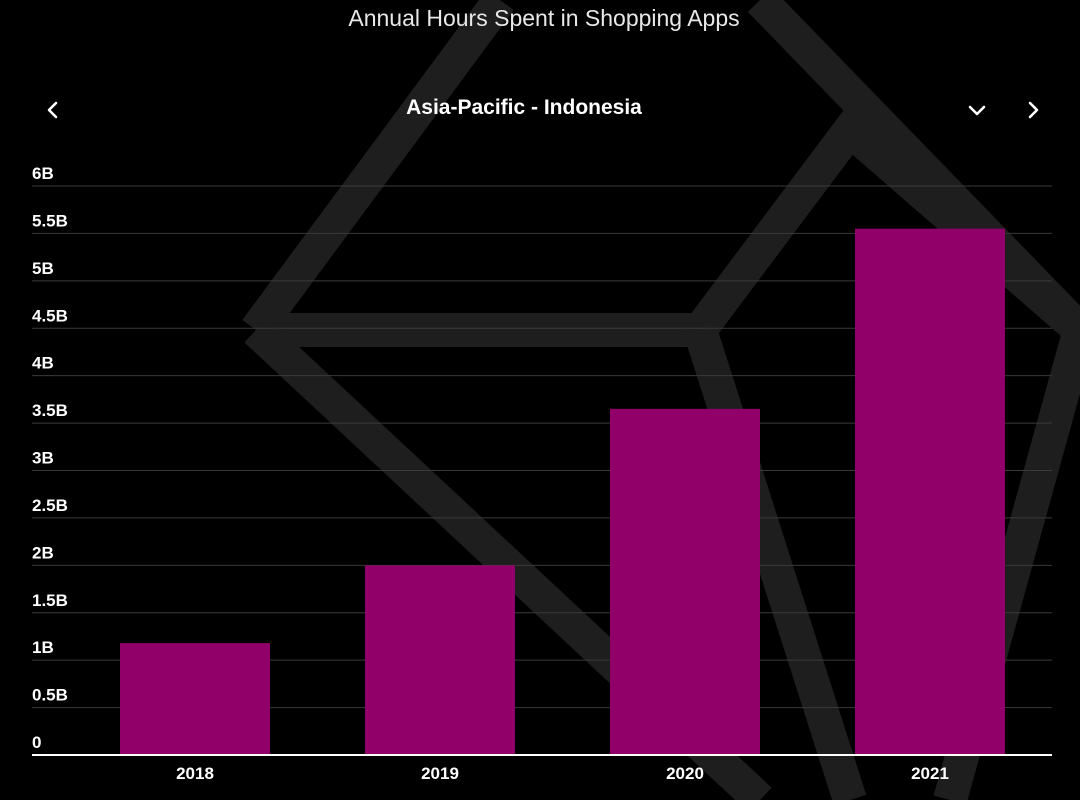  Describe the element at coordinates (930, 773) in the screenshot. I see `x-tick-label: 2021` at that location.